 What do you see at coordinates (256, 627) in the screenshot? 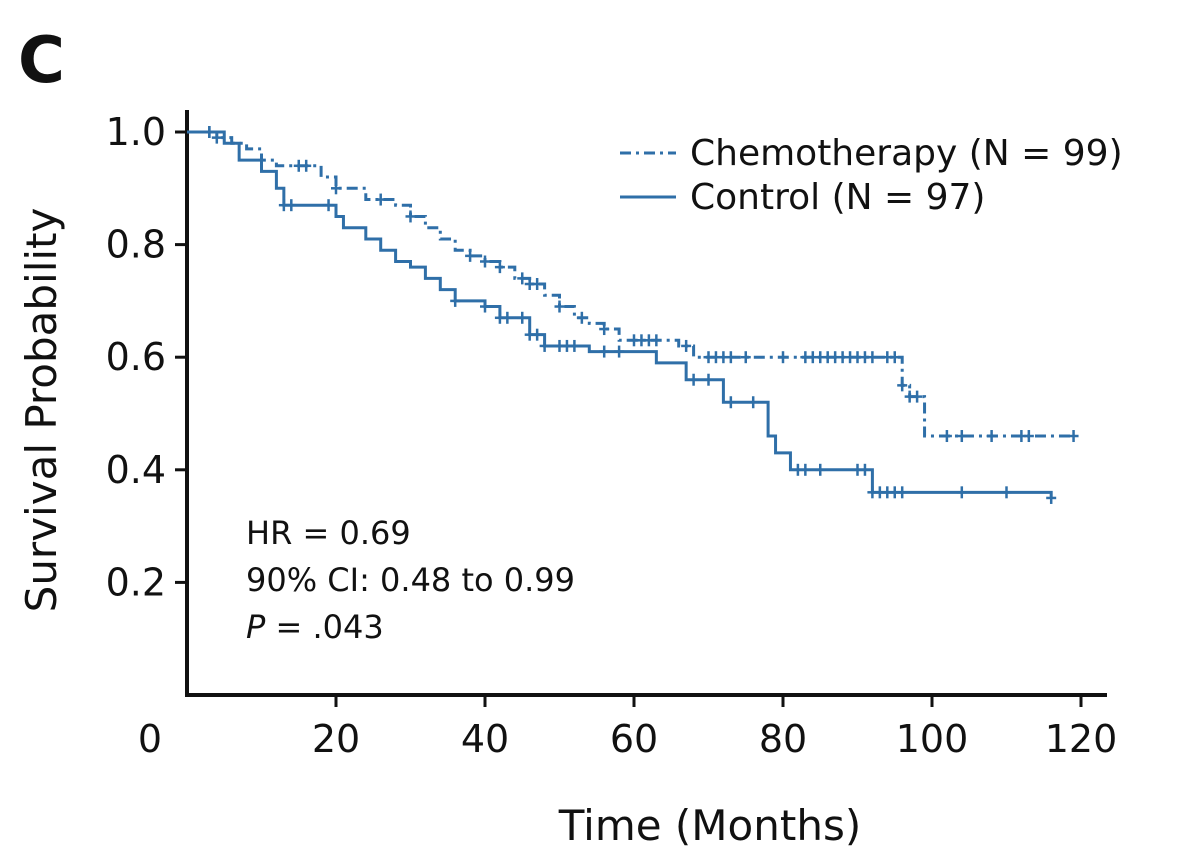
I see `p-symbol: P` at bounding box center [256, 627].